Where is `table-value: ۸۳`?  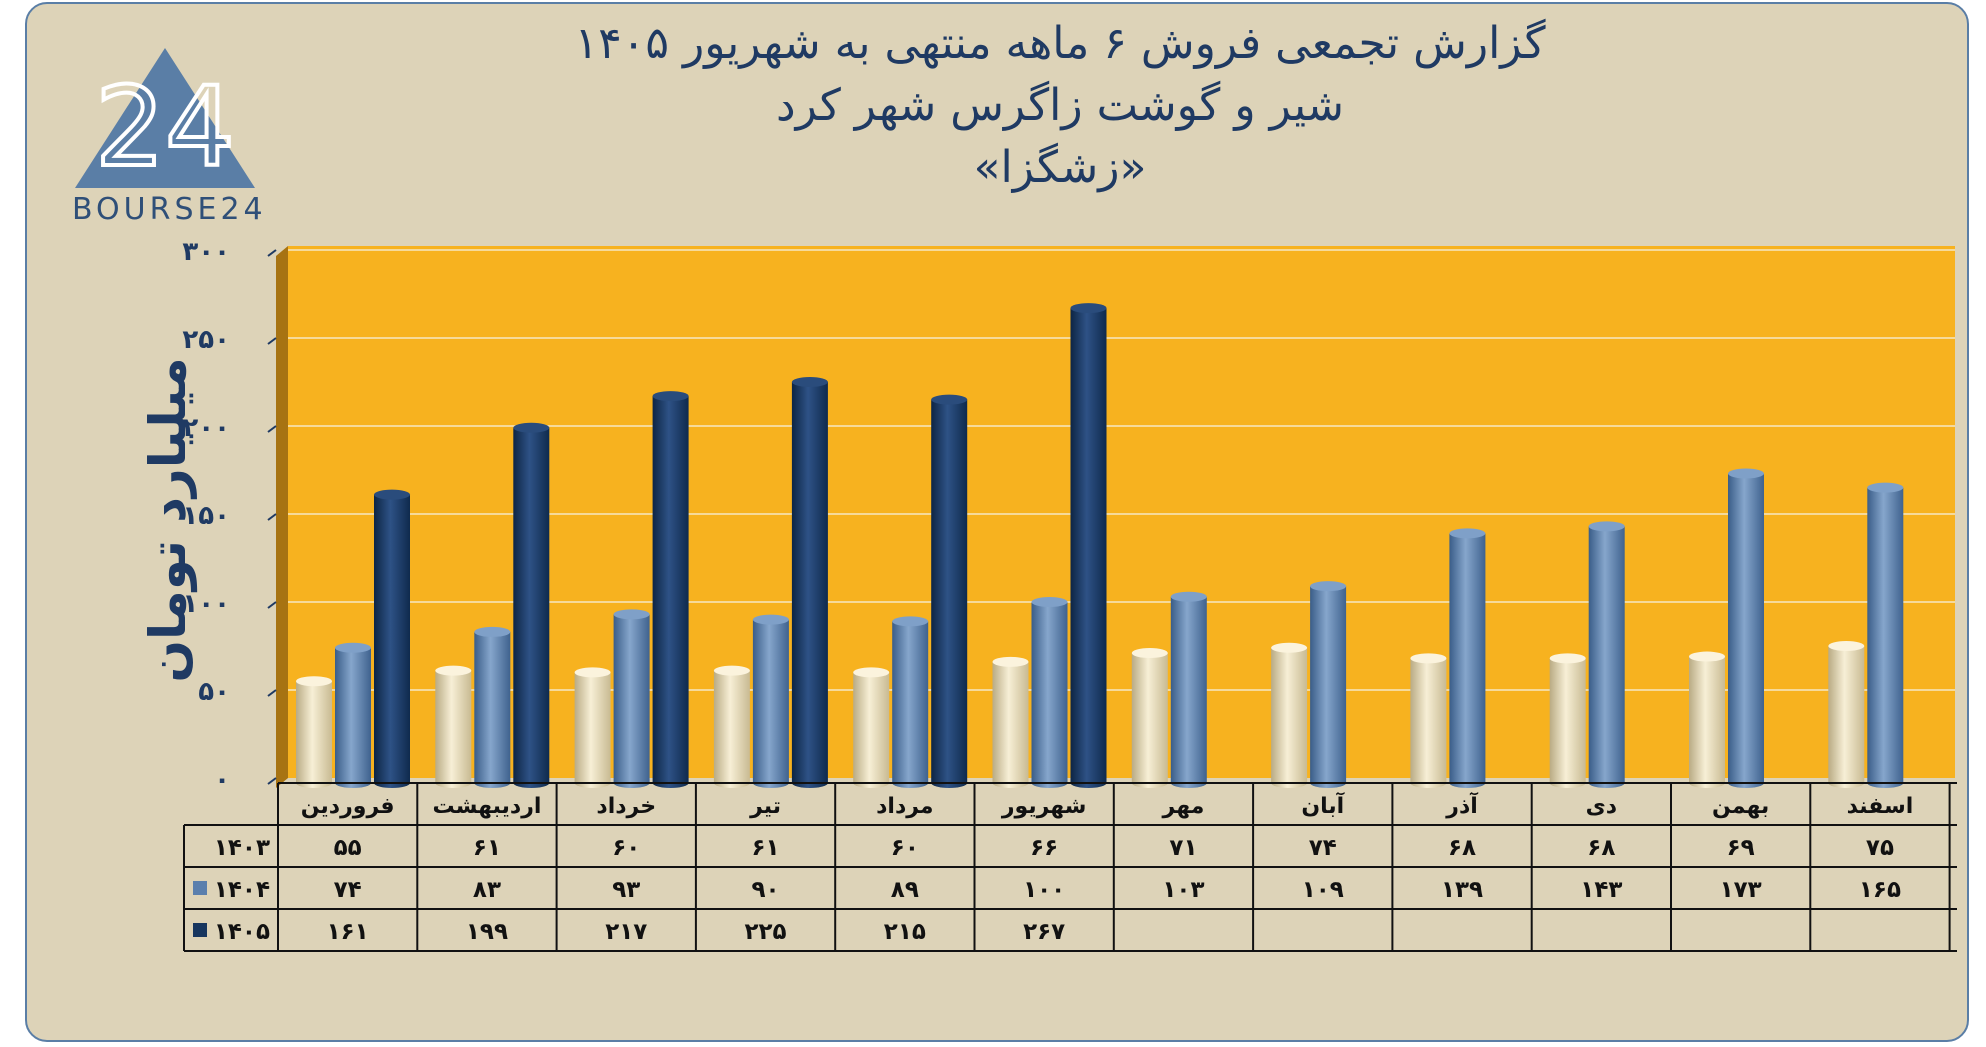 table-value: ۸۳ is located at coordinates (487, 890).